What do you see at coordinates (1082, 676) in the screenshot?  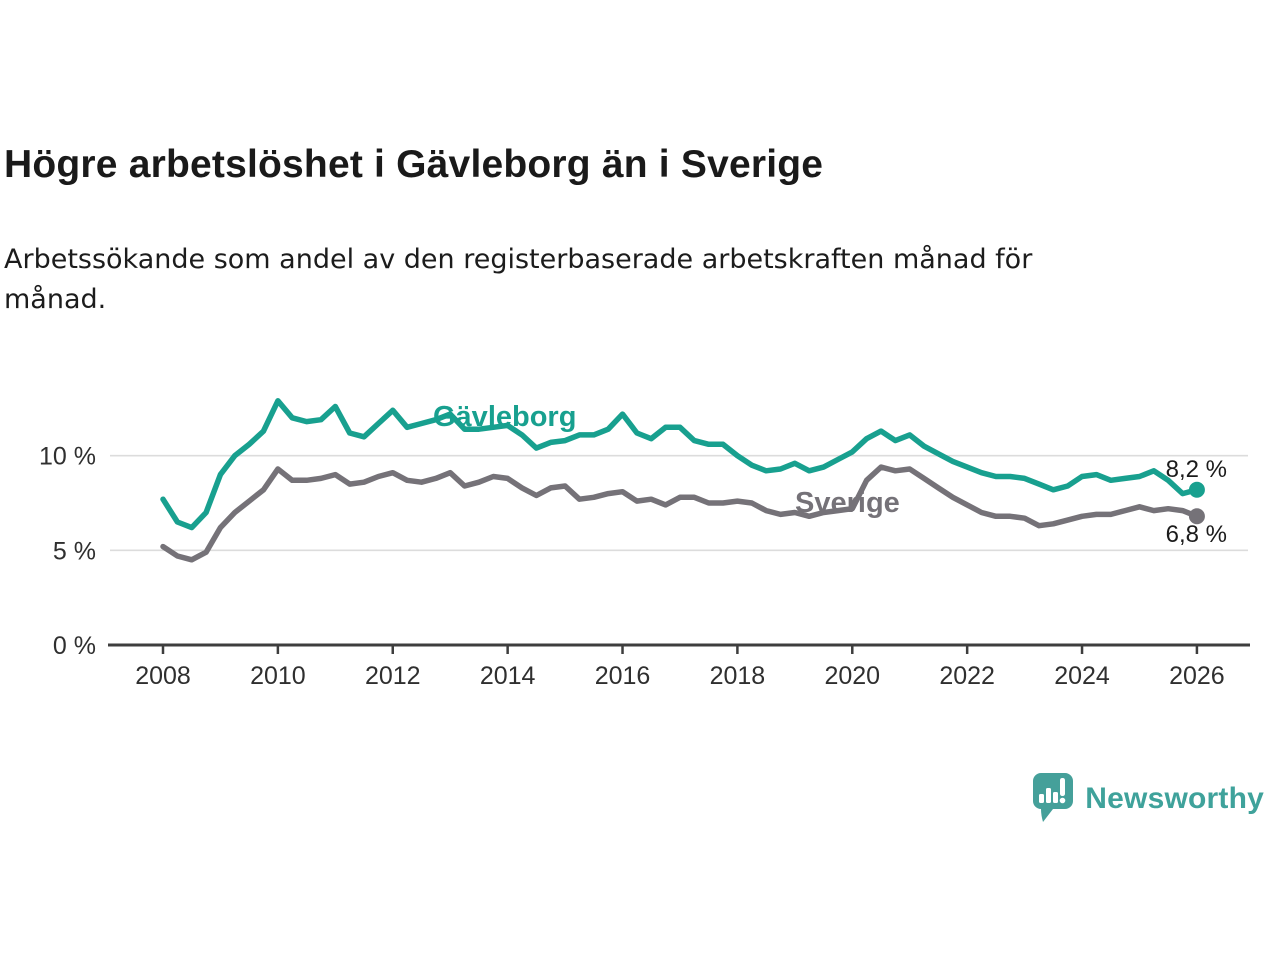 I see `x-axis-tick-label: 2024` at bounding box center [1082, 676].